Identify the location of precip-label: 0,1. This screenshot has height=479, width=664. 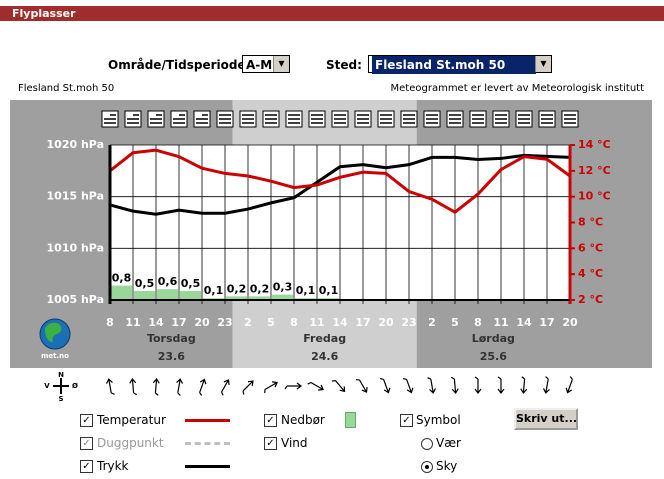
(306, 290).